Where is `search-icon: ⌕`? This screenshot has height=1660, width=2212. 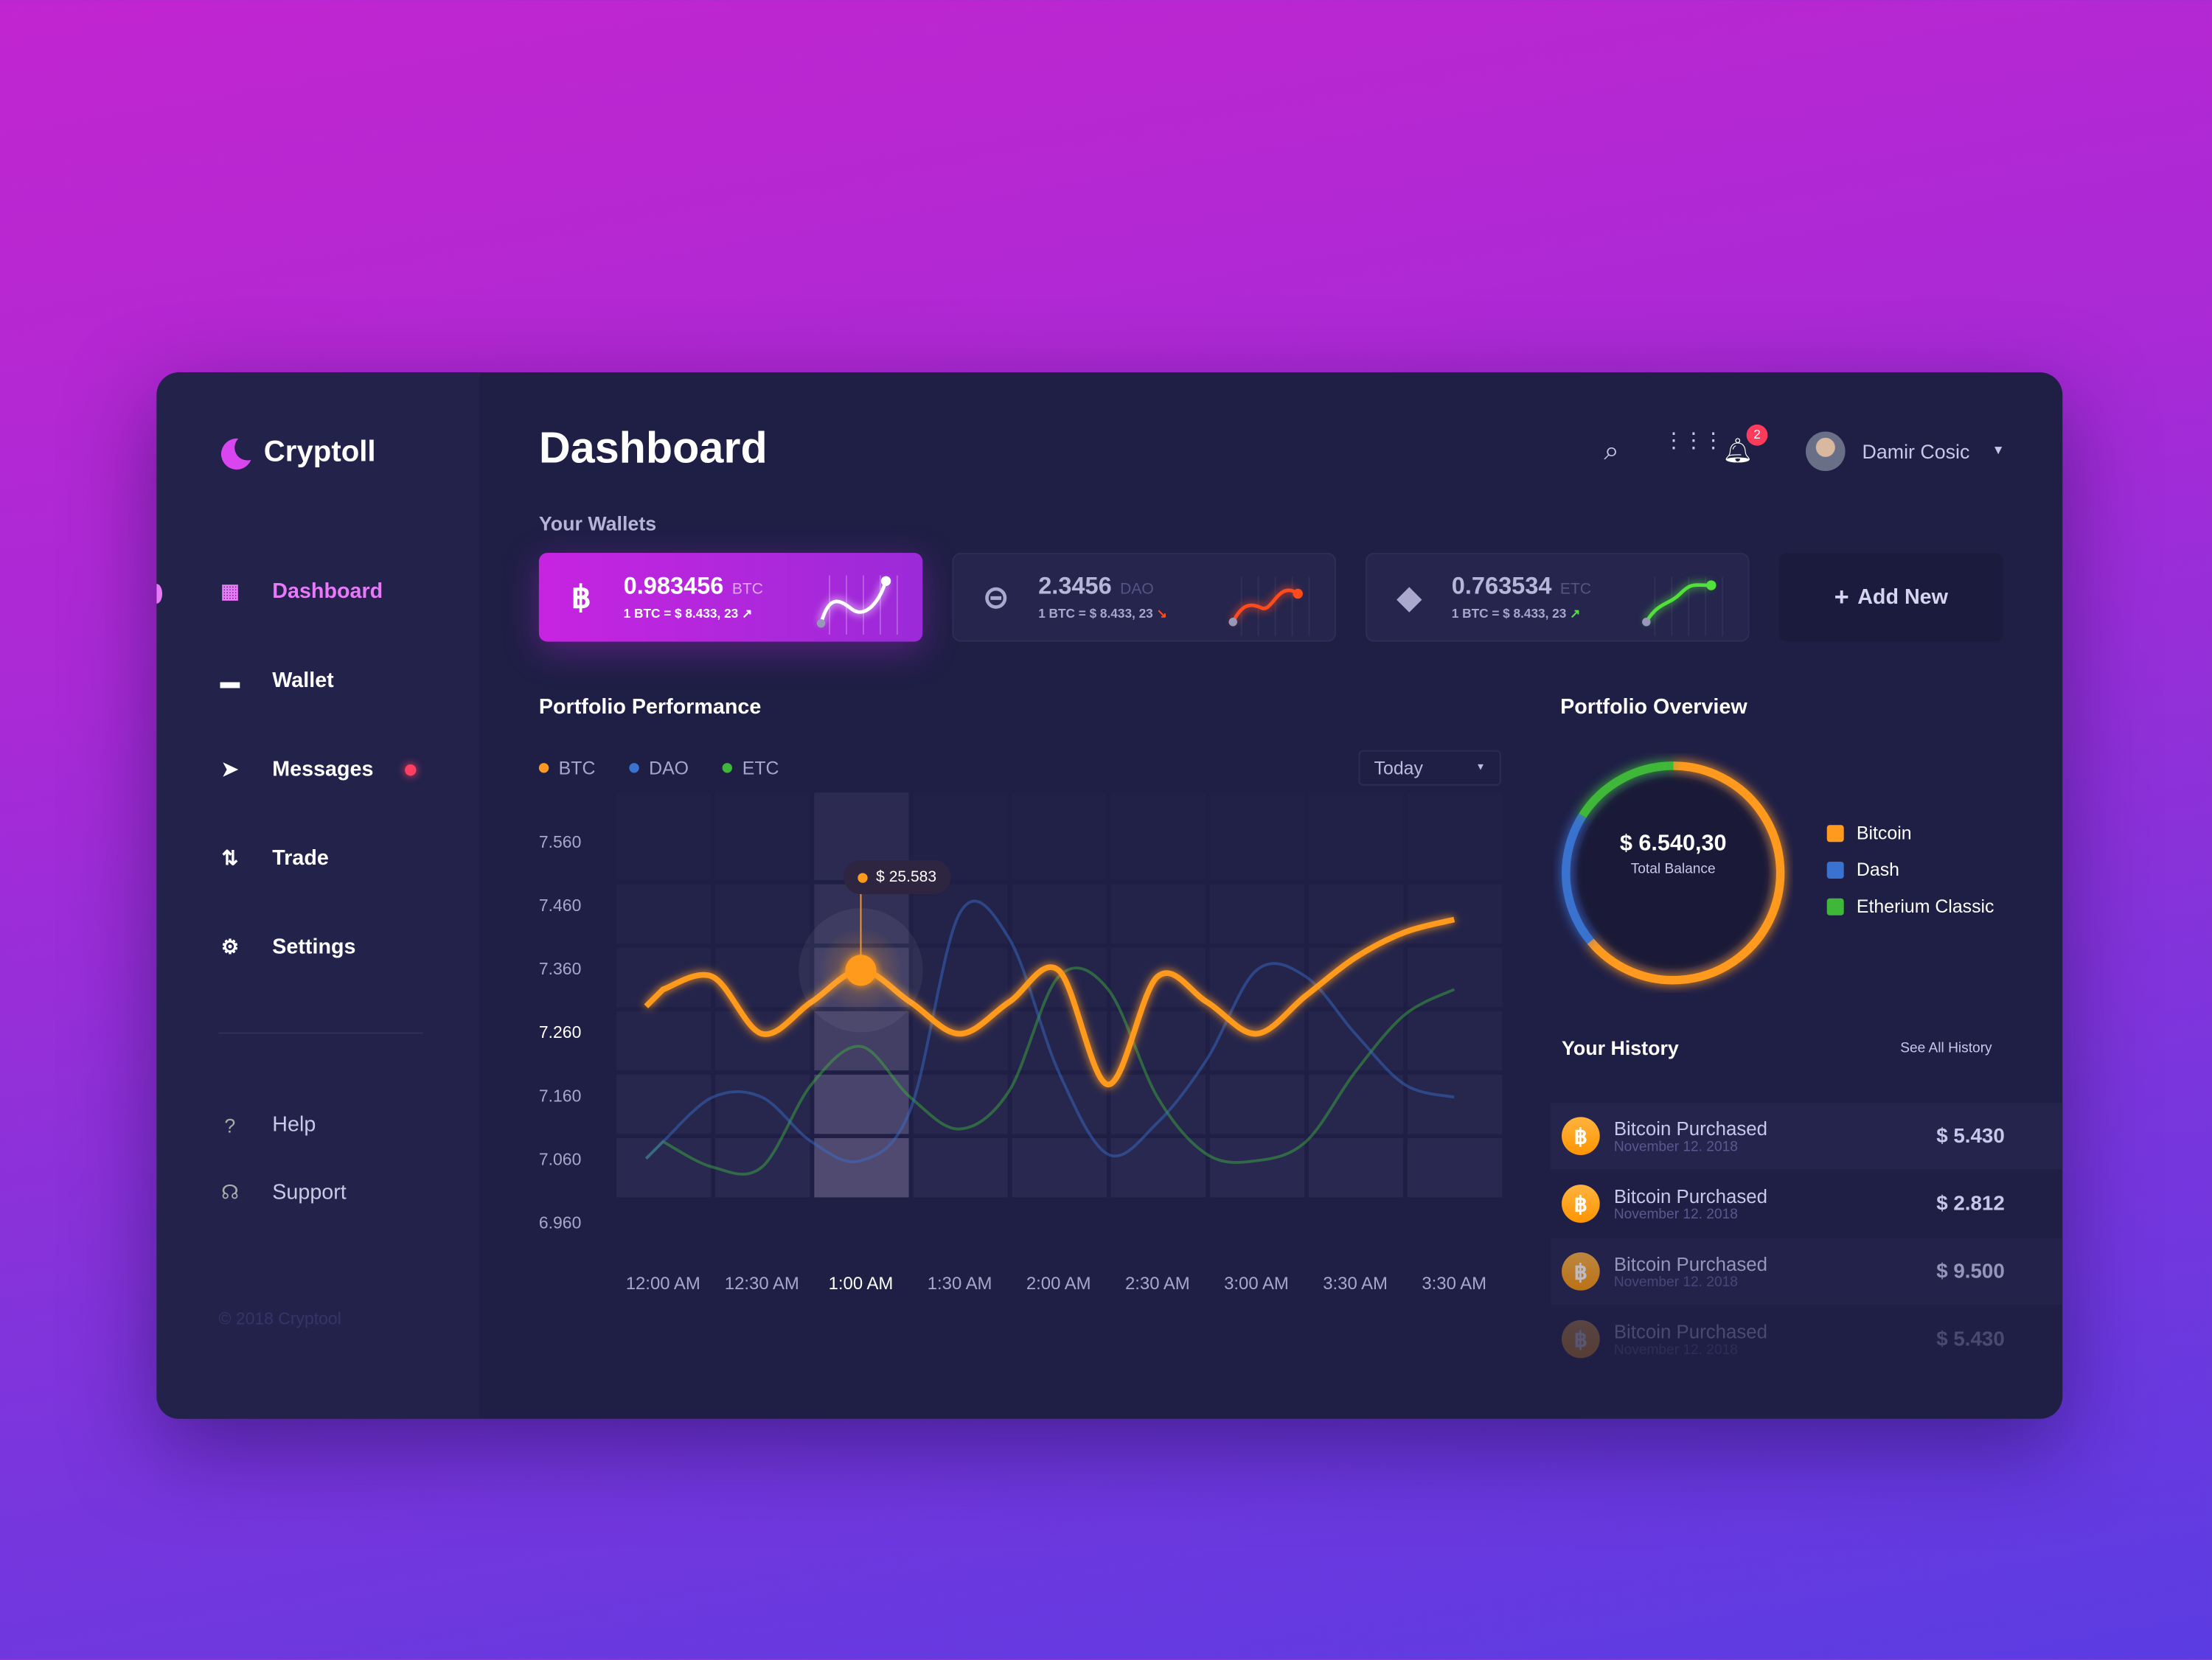 search-icon: ⌕ is located at coordinates (1611, 452).